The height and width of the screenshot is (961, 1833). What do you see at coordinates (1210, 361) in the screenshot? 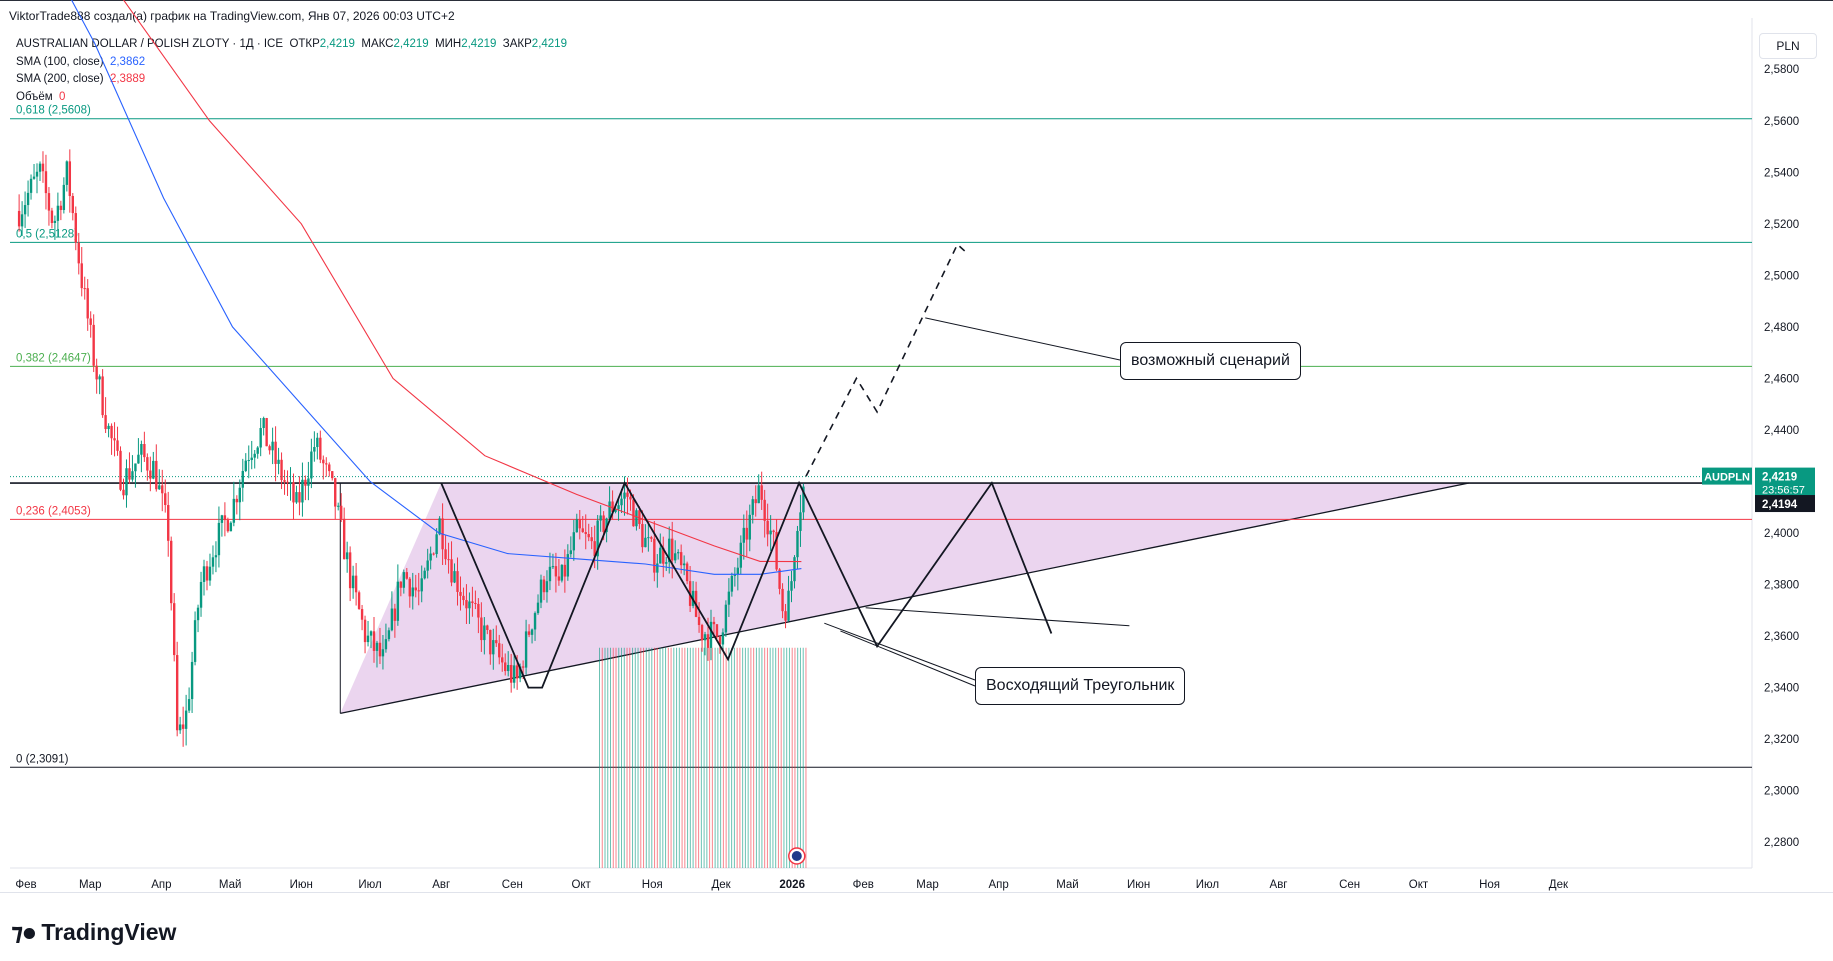
I see `annotation-scenario: возможный сценарий` at bounding box center [1210, 361].